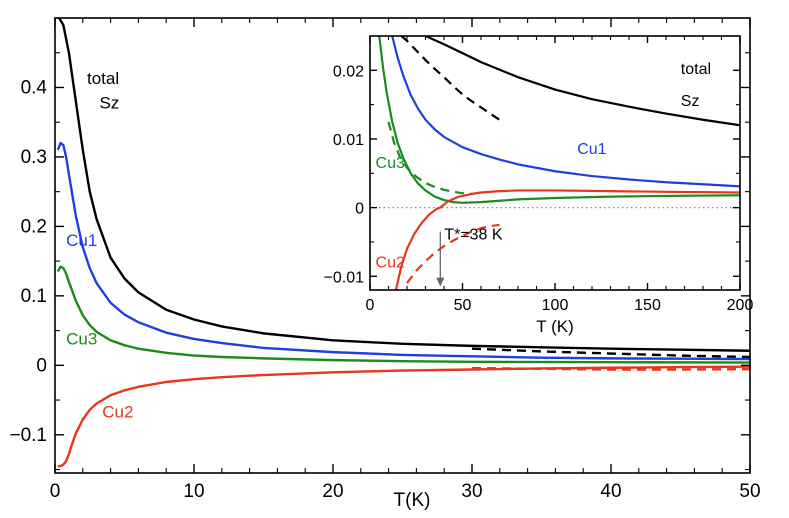 This screenshot has height=518, width=789. What do you see at coordinates (453, 253) in the screenshot?
I see `inset-series-cu2-dashed` at bounding box center [453, 253].